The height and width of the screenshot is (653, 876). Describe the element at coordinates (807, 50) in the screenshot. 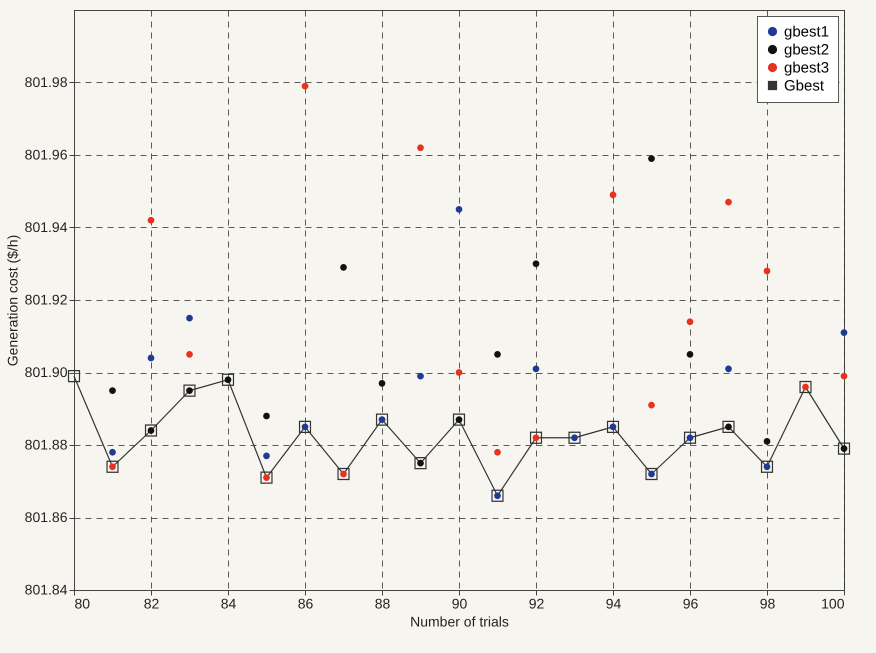

I see `legend-label: gbest2` at that location.